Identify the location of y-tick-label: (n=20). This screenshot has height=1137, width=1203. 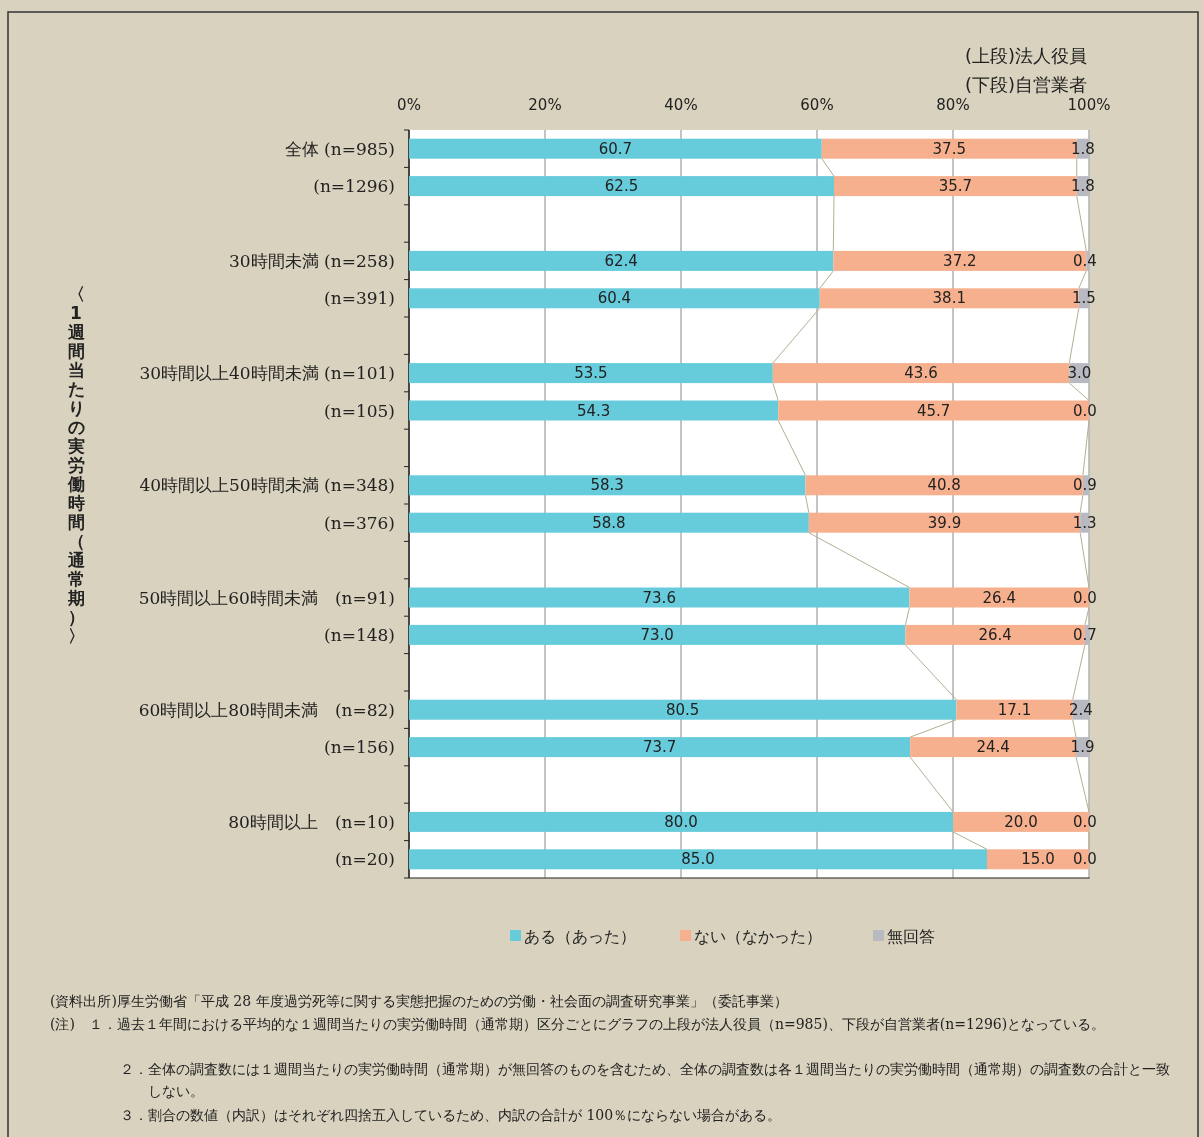
(364, 859).